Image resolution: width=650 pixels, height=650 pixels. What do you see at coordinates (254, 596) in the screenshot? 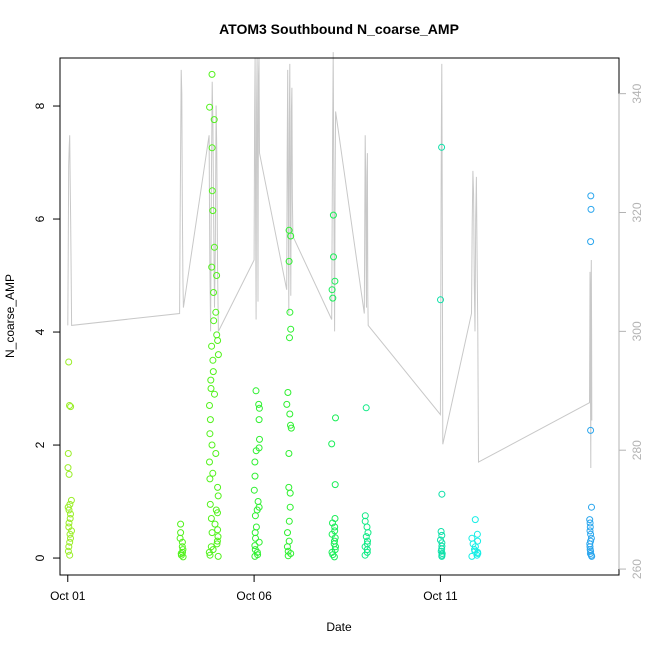
I see `x-tick-label: Oct 06` at bounding box center [254, 596].